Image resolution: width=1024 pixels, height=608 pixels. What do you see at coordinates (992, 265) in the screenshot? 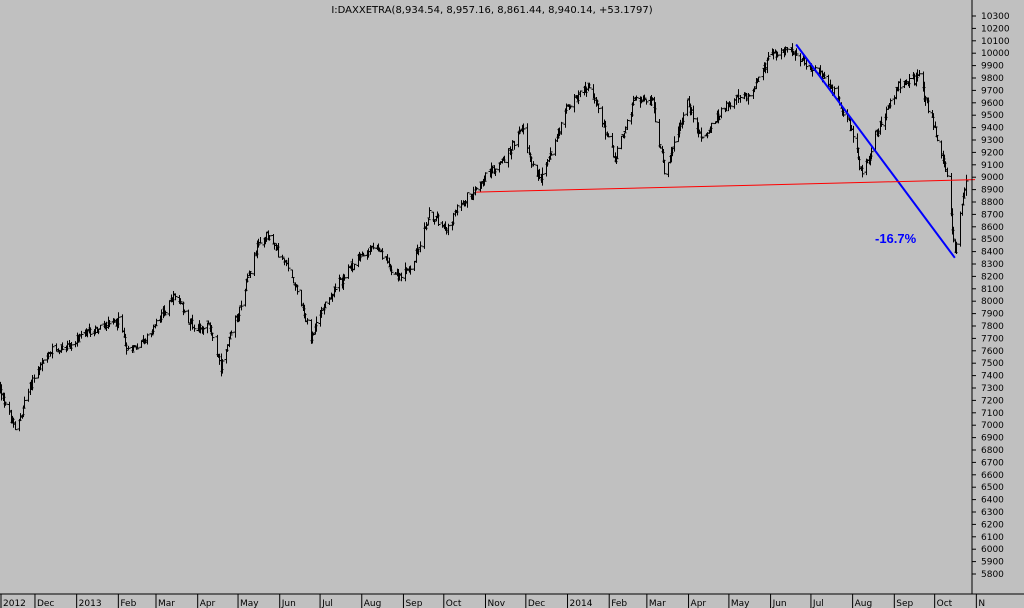
I see `y-tick-label: 8300` at bounding box center [992, 265].